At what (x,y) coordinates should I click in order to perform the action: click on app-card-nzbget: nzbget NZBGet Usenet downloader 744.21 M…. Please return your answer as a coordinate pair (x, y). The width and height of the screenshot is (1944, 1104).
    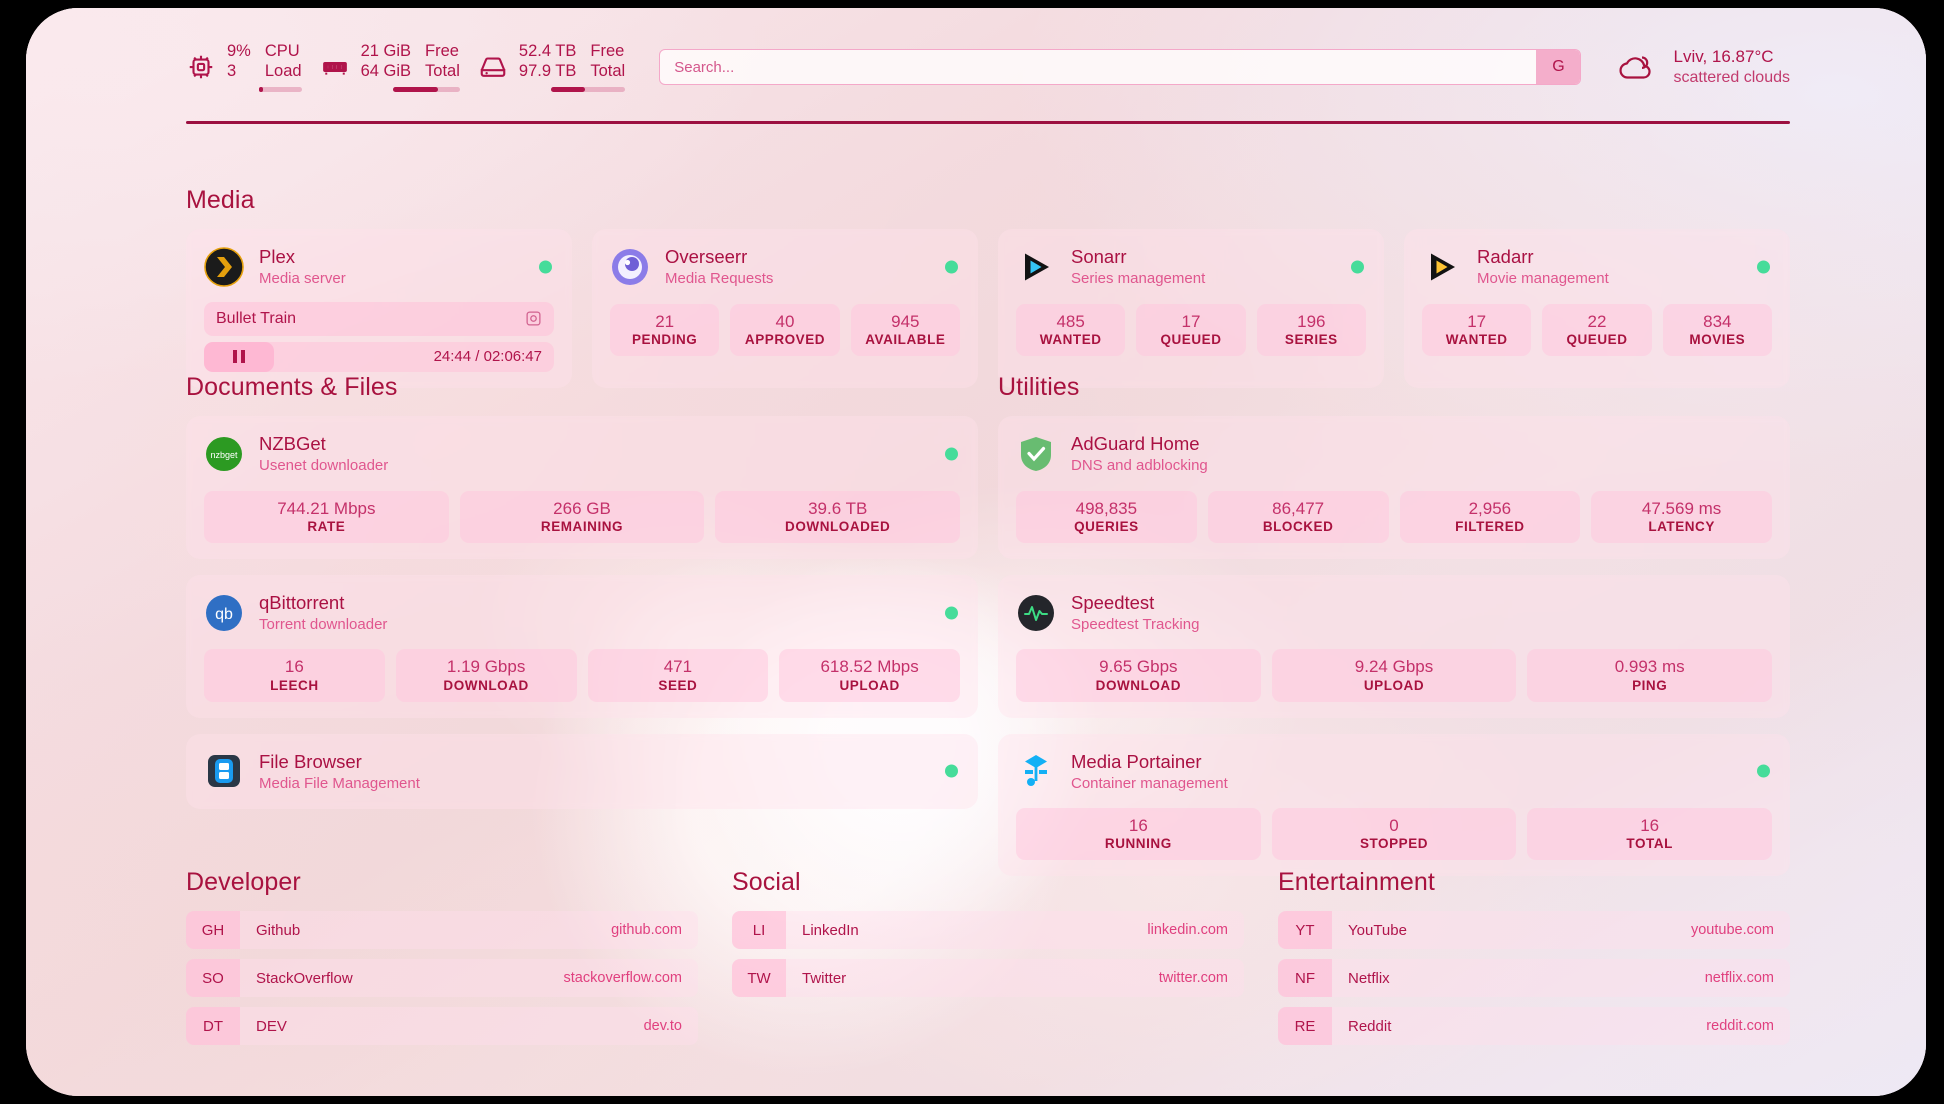
    Looking at the image, I should click on (582, 487).